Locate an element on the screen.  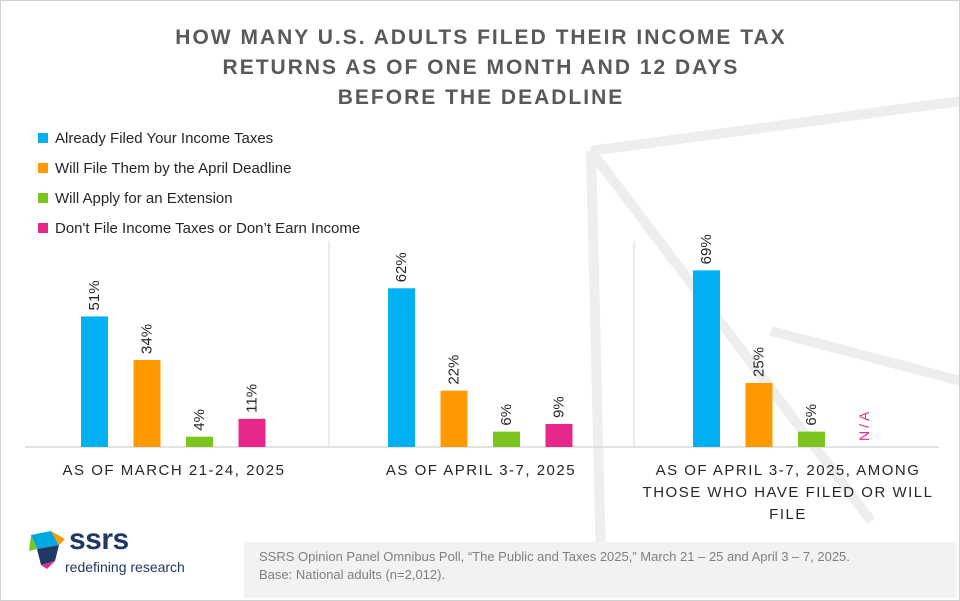
ssrs-logo: ssrs redefining research is located at coordinates (129, 551).